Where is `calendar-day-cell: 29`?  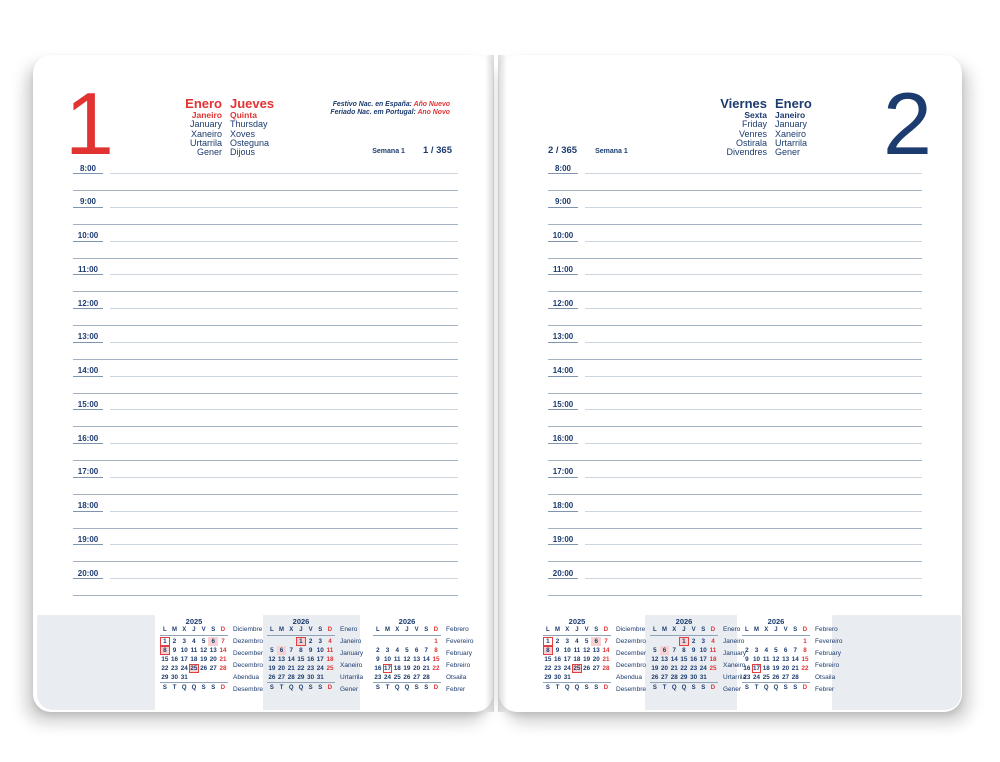
calendar-day-cell: 29 is located at coordinates (684, 677).